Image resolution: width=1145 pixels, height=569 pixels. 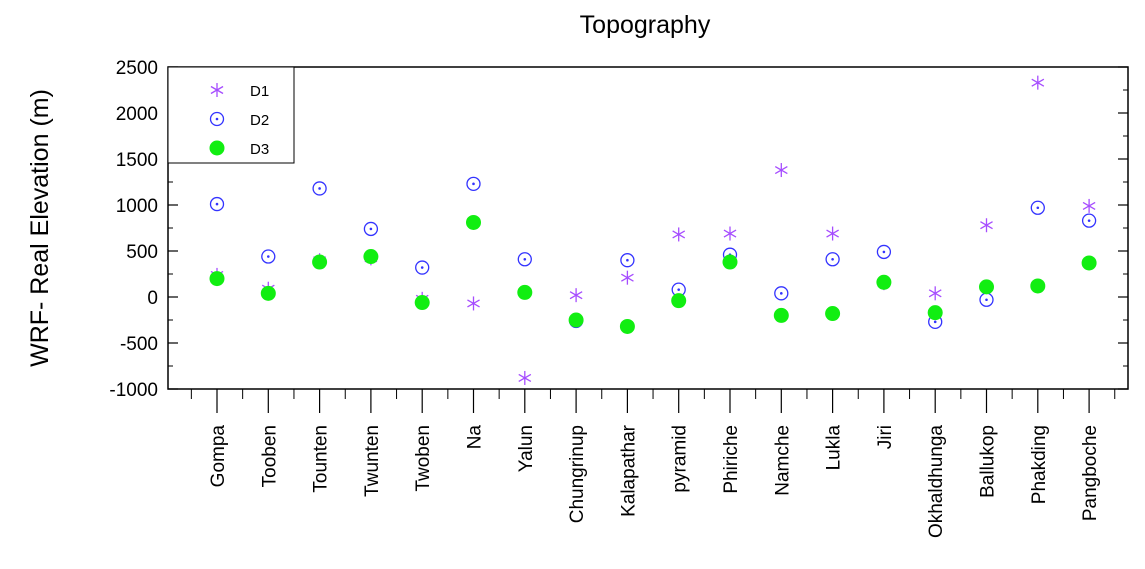 What do you see at coordinates (680, 459) in the screenshot?
I see `x-tick-label: pyramid` at bounding box center [680, 459].